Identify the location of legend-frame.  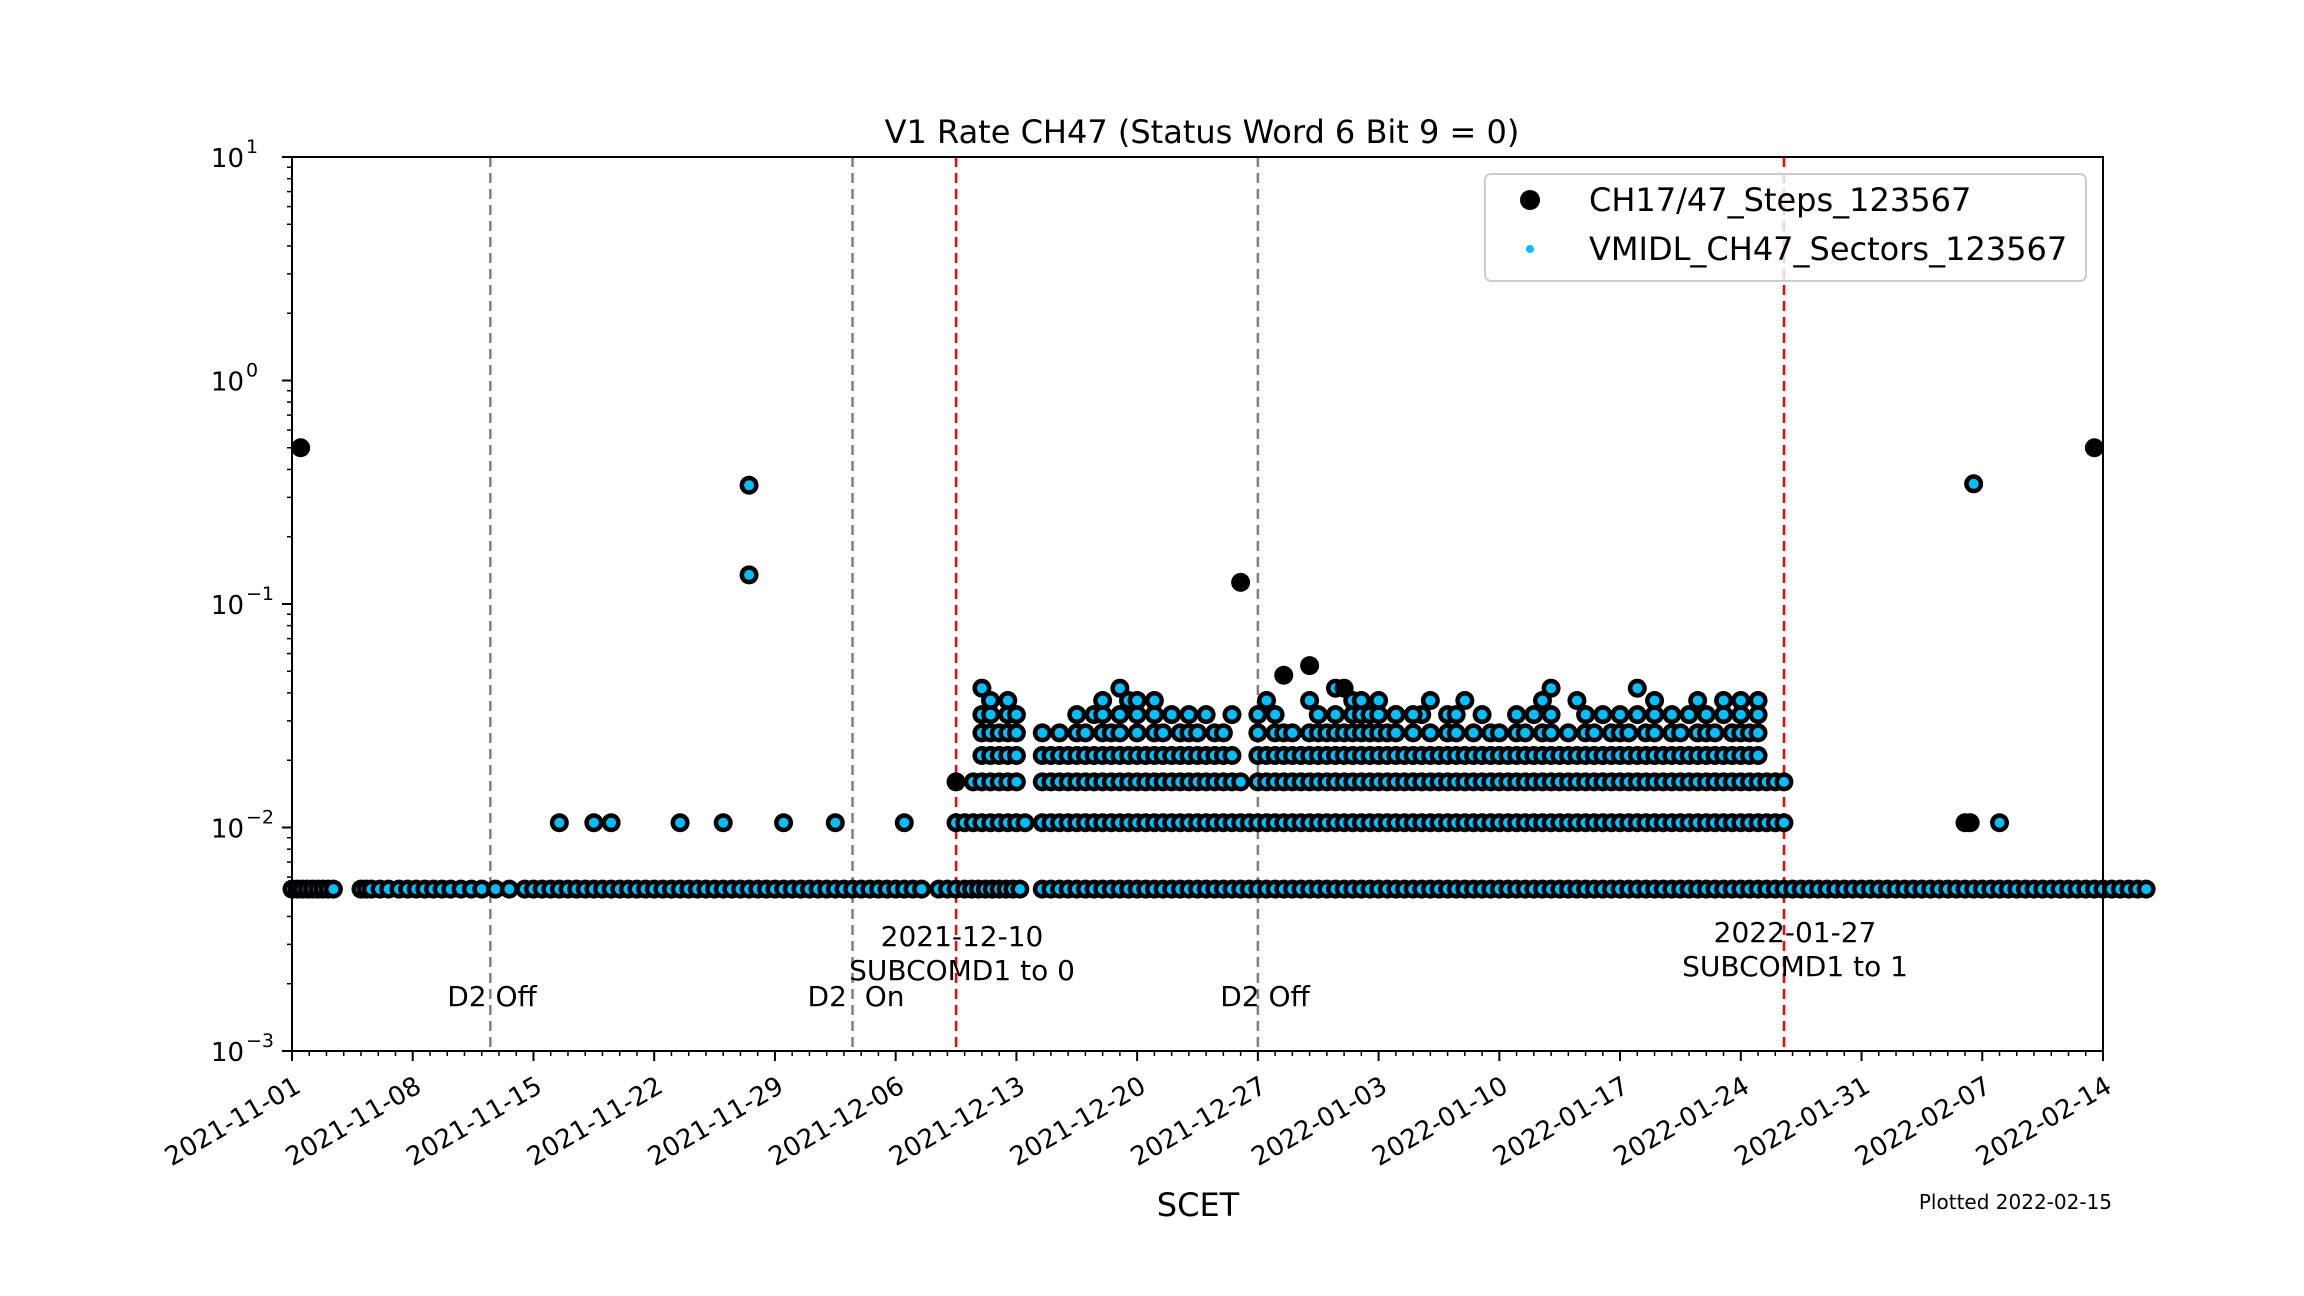
(1785, 227).